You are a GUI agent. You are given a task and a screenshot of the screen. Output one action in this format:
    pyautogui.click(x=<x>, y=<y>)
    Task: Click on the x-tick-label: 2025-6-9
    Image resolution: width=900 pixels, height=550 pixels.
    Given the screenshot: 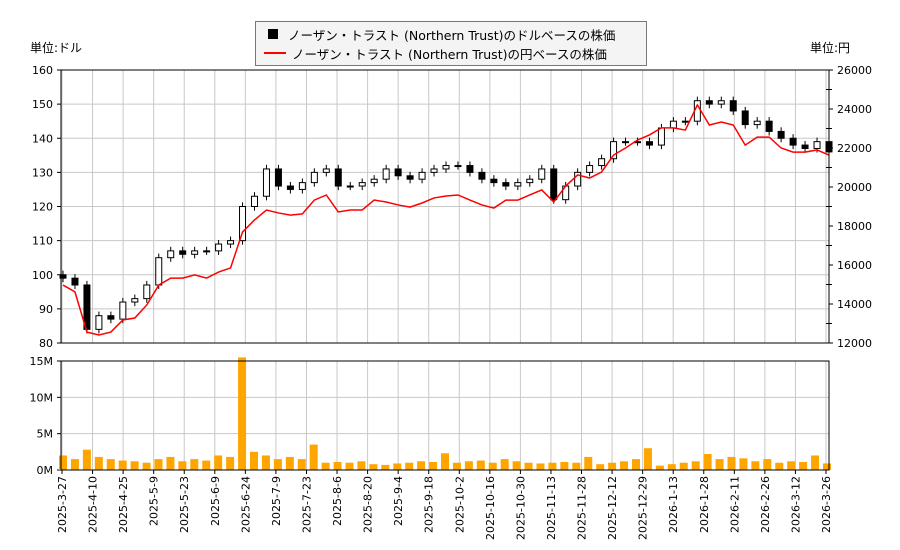 What is the action you would take?
    pyautogui.click(x=215, y=501)
    